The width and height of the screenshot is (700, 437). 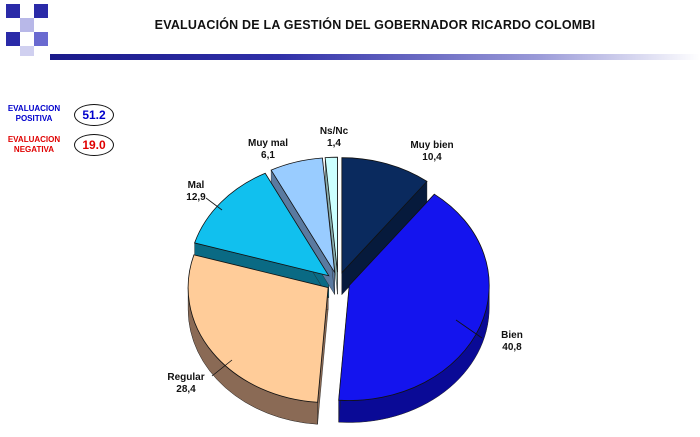 I want to click on pie-slice-muy-mal, so click(x=303, y=215).